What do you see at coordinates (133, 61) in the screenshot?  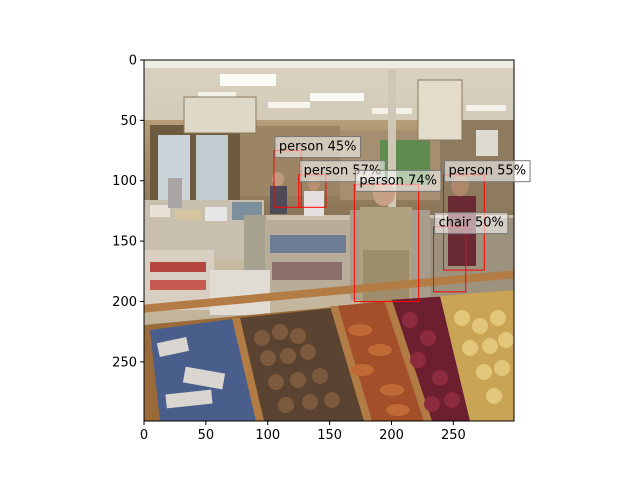 I see `y-tick-label: 0` at bounding box center [133, 61].